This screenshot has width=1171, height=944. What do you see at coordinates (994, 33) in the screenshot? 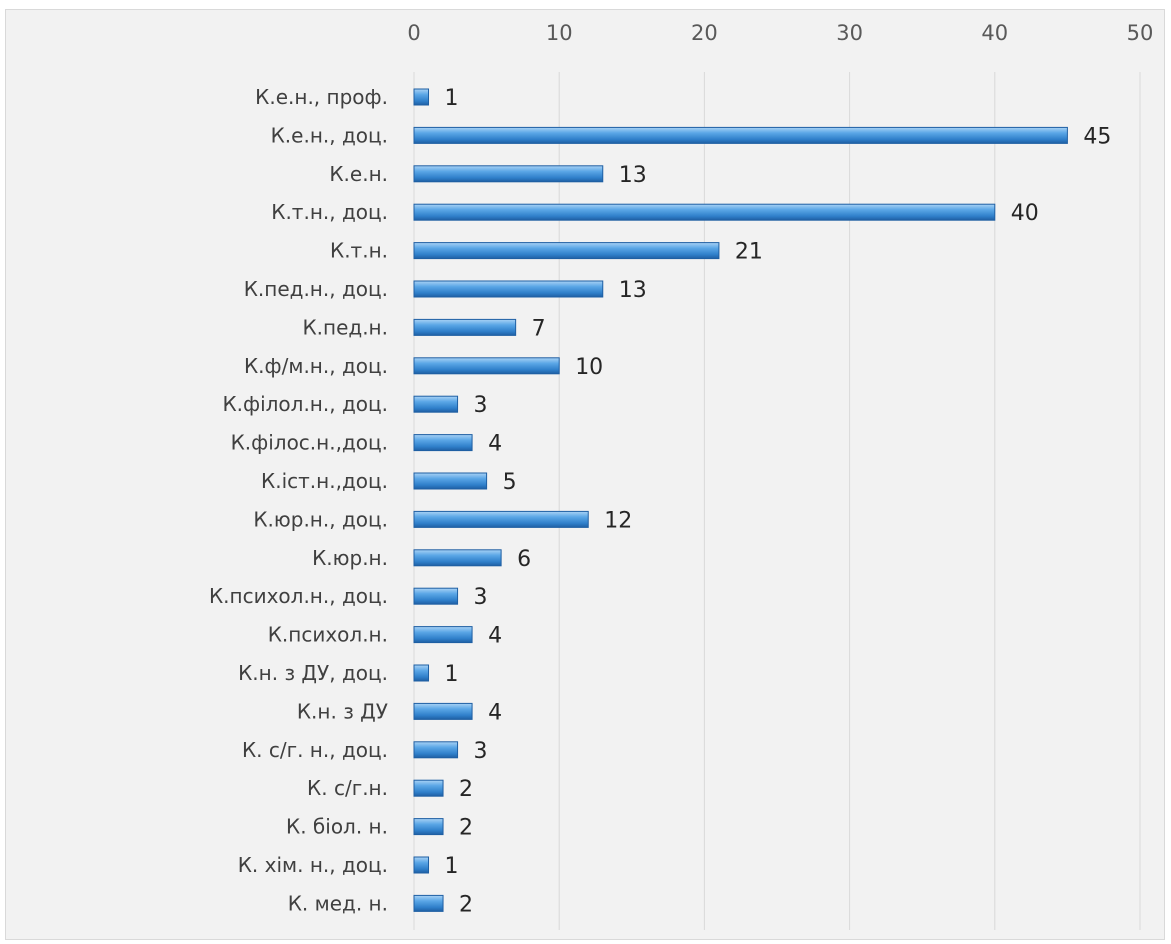
I see `x-tick-label: 40` at bounding box center [994, 33].